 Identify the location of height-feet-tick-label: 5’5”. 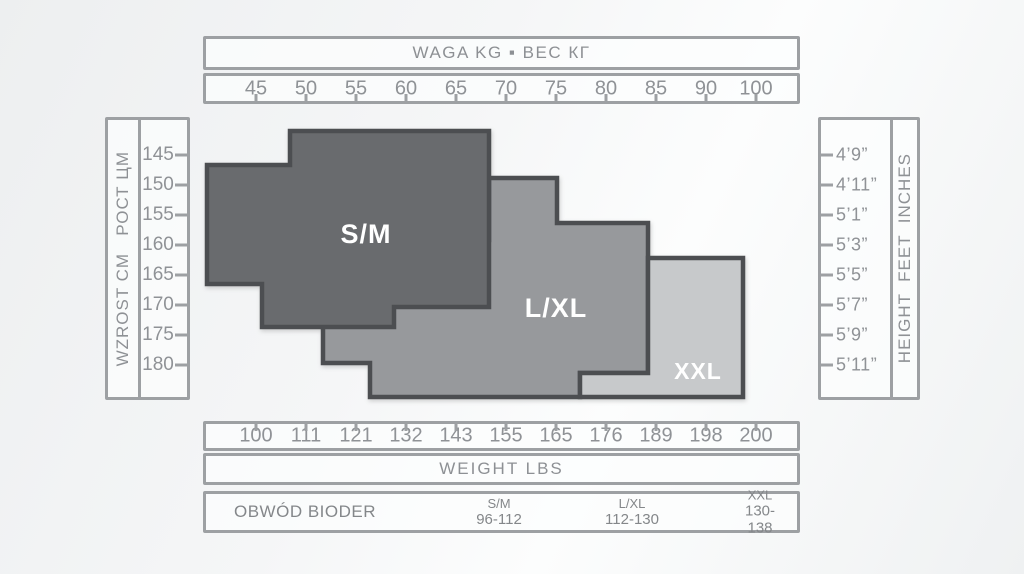
(852, 274).